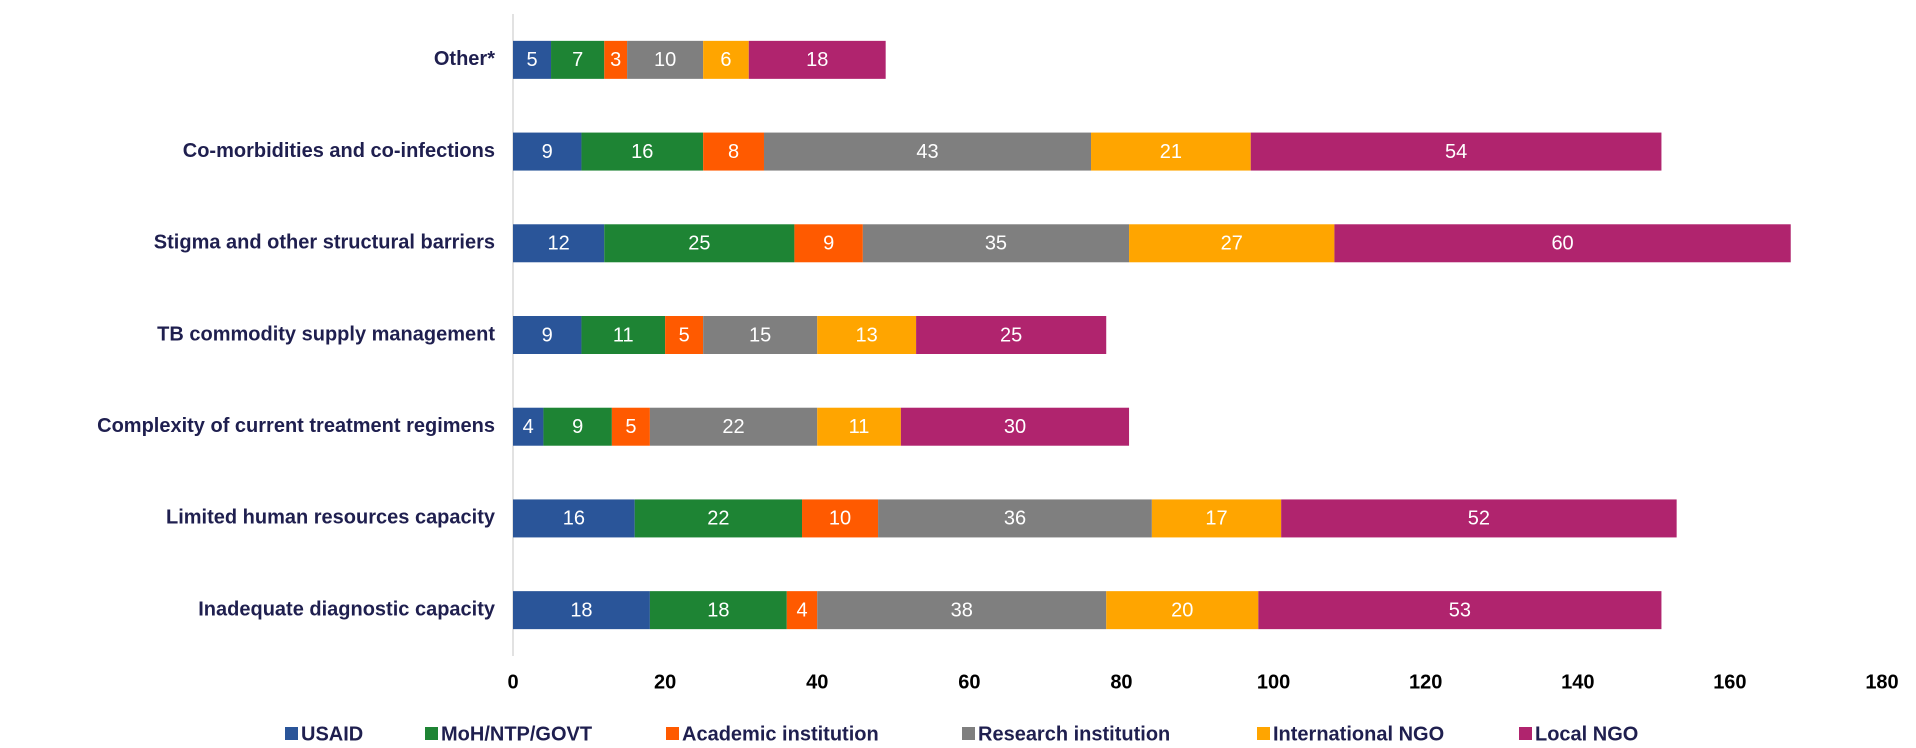 This screenshot has height=748, width=1916. I want to click on x-tick-label: 180, so click(1881, 682).